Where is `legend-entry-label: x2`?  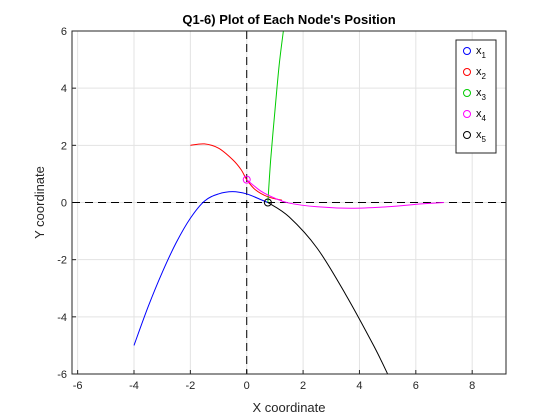 legend-entry-label: x2 is located at coordinates (481, 73).